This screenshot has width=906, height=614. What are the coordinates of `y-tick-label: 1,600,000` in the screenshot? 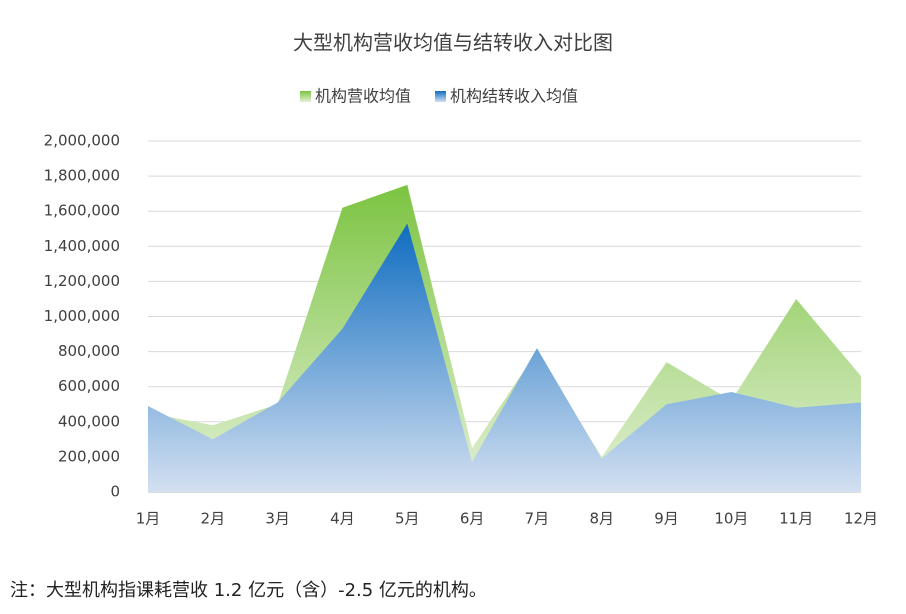 It's located at (82, 211).